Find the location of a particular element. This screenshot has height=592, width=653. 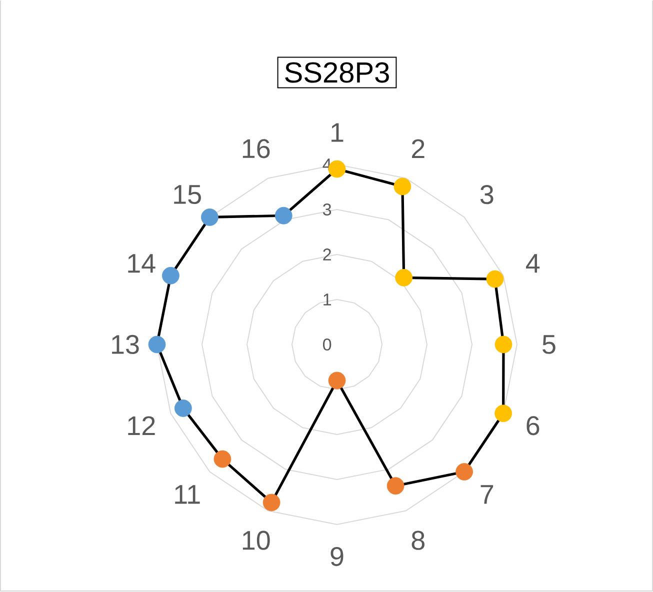

spoke-label: 16 is located at coordinates (256, 148).